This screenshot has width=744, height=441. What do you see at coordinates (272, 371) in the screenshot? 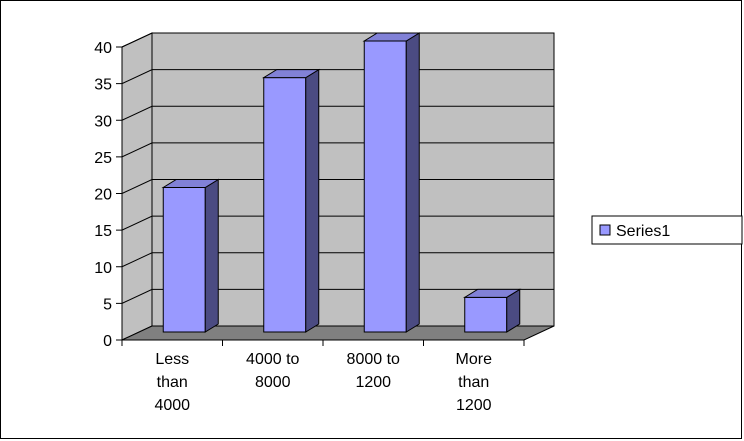
I see `x-category-label: 4000 to 8000` at bounding box center [272, 371].